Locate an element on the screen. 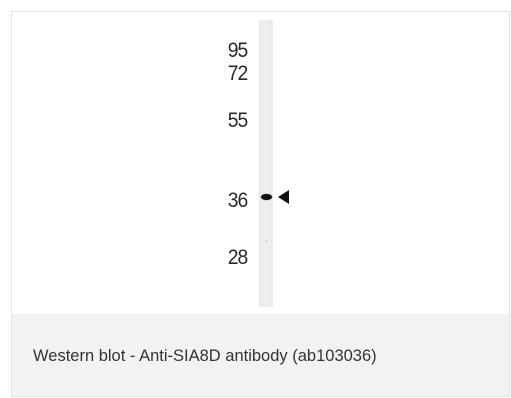 The width and height of the screenshot is (511, 398). protein-band is located at coordinates (266, 197).